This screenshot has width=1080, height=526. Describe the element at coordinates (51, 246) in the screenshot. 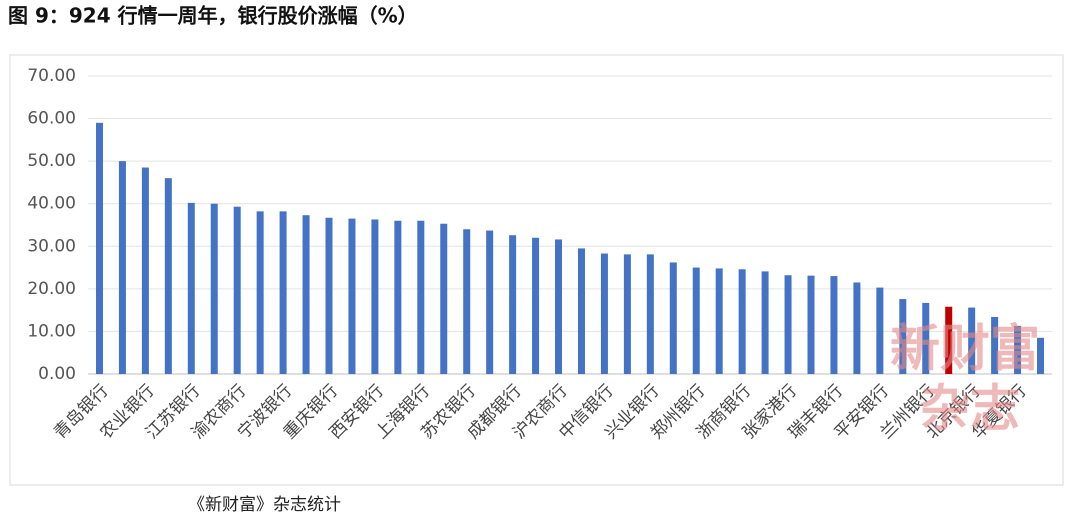

I see `y-tick-label: 30.00` at that location.